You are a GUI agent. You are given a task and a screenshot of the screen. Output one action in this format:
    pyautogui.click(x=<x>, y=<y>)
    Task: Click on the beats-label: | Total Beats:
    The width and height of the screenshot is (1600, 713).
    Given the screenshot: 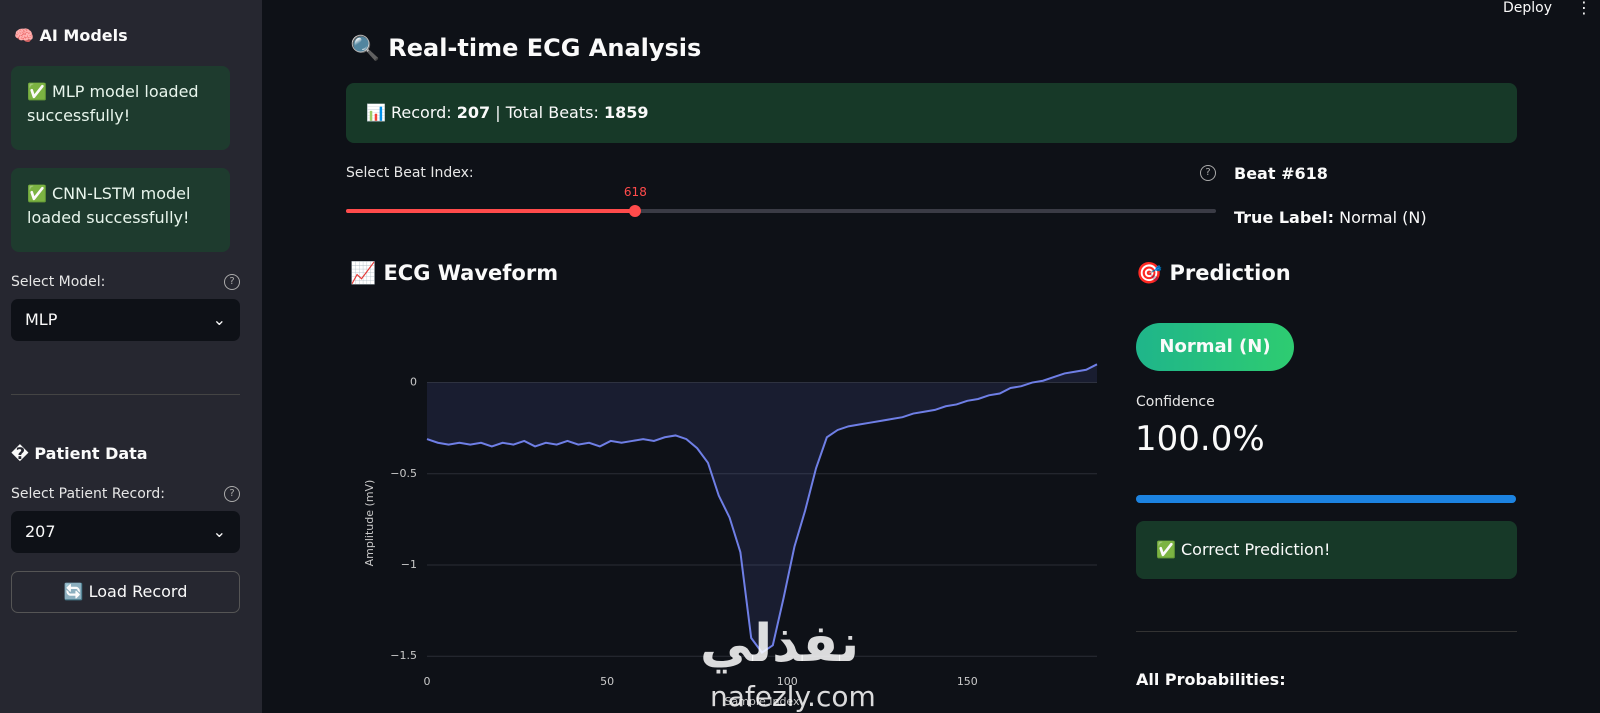 What is the action you would take?
    pyautogui.click(x=547, y=112)
    